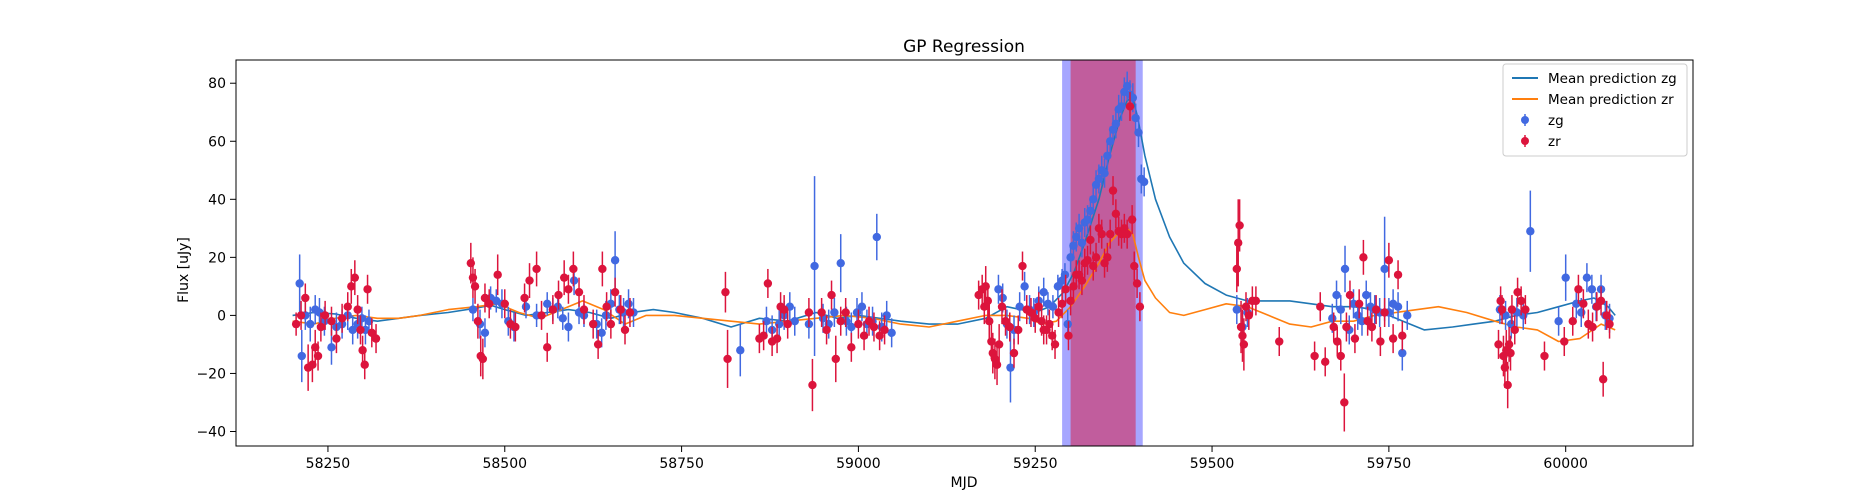 This screenshot has height=500, width=1875. Describe the element at coordinates (1556, 121) in the screenshot. I see `legend-label-zg: zg` at that location.